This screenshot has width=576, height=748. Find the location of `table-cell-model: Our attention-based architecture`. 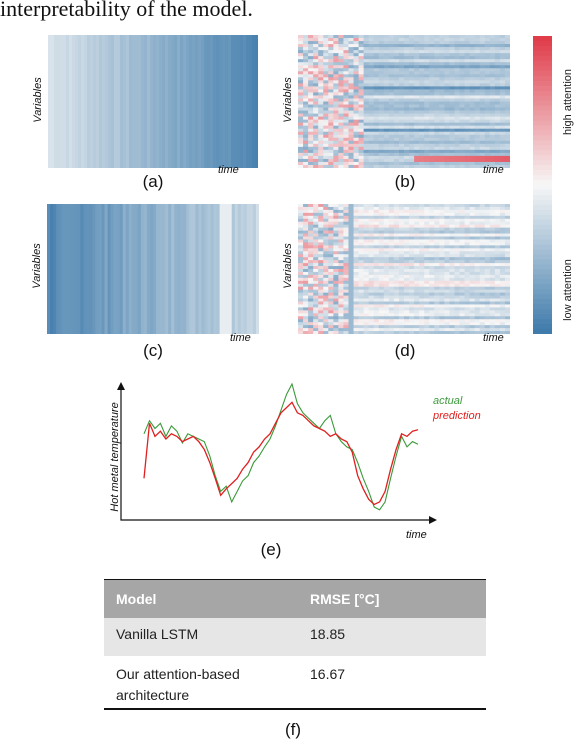

table-cell-model: Our attention-based architecture is located at coordinates (201, 685).